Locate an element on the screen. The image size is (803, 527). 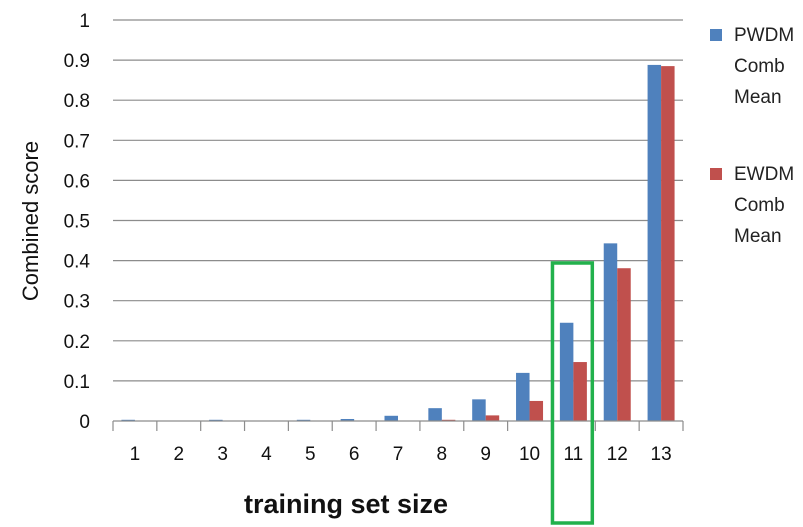
x-tick-label: 6 is located at coordinates (354, 454).